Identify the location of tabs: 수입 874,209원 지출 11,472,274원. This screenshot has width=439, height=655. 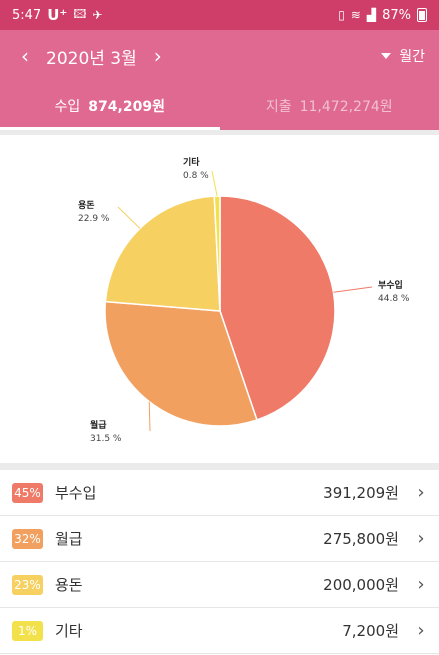
(219, 106).